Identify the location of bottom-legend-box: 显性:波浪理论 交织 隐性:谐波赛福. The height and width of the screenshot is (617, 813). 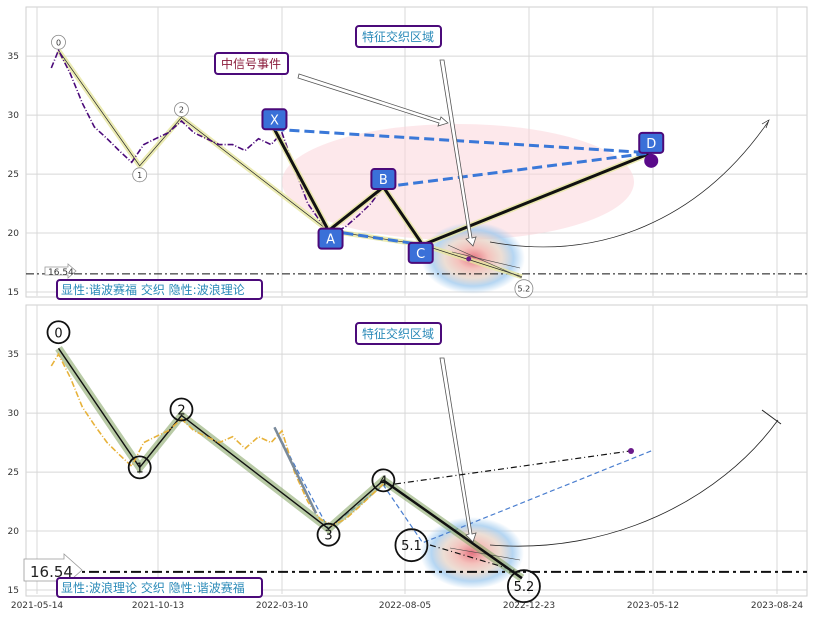
(159, 587).